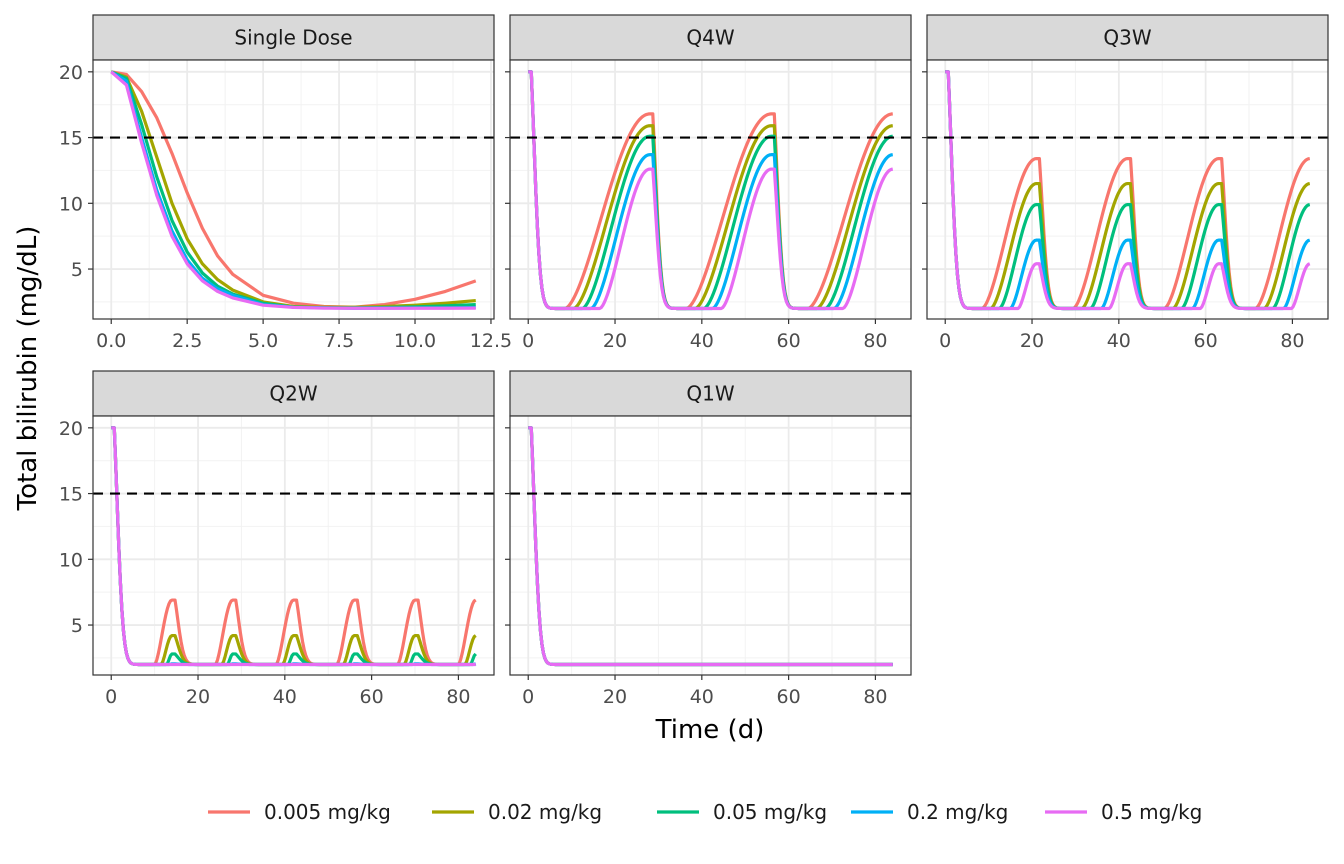 The height and width of the screenshot is (864, 1344). I want to click on x-axis-title: Time (d), so click(710, 730).